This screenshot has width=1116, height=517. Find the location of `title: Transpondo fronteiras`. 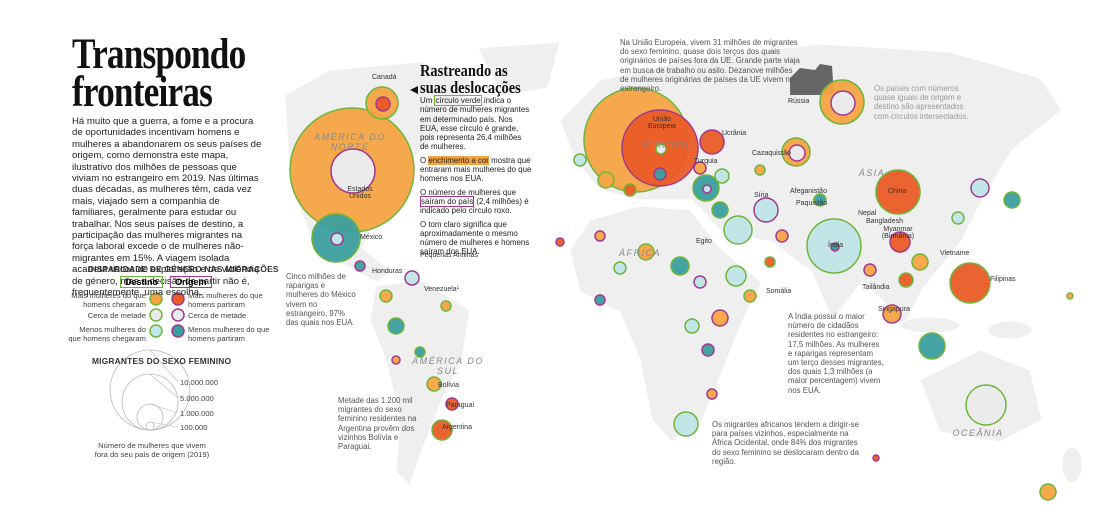

title: Transpondo fronteiras is located at coordinates (159, 74).